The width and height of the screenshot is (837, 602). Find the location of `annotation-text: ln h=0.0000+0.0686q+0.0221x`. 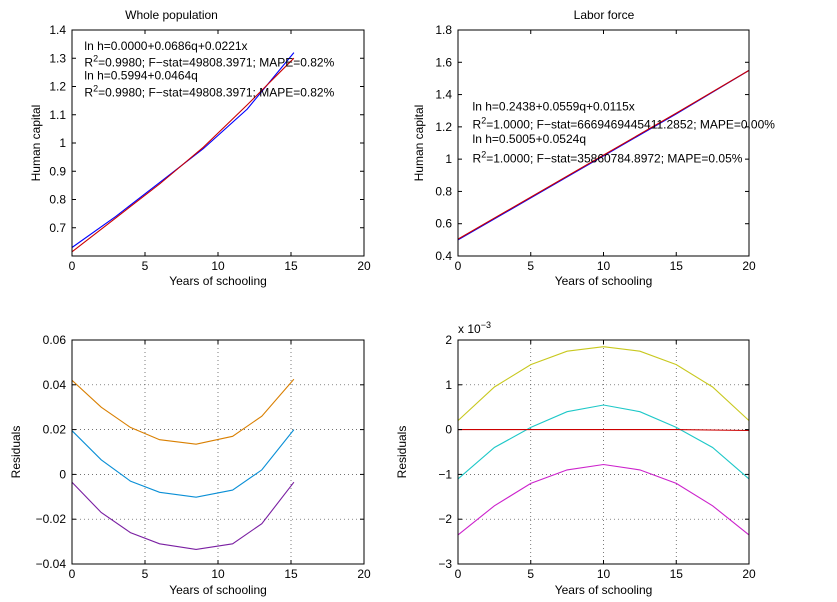

annotation-text: ln h=0.0000+0.0686q+0.0221x is located at coordinates (165, 46).